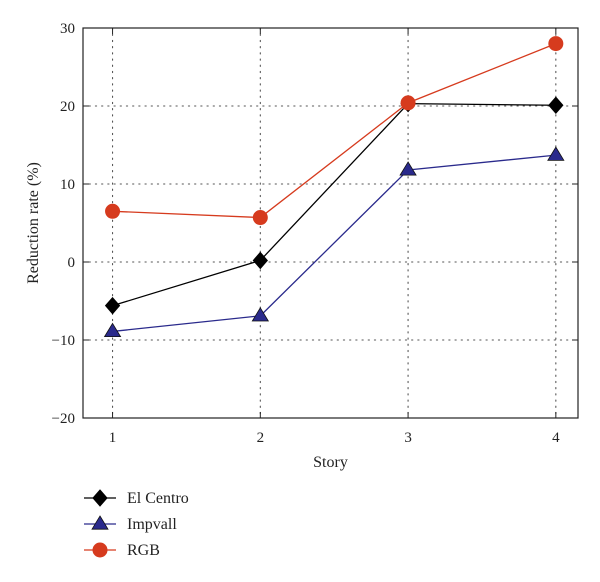 Image resolution: width=600 pixels, height=582 pixels. What do you see at coordinates (100, 550) in the screenshot?
I see `legend-marker-rgb` at bounding box center [100, 550].